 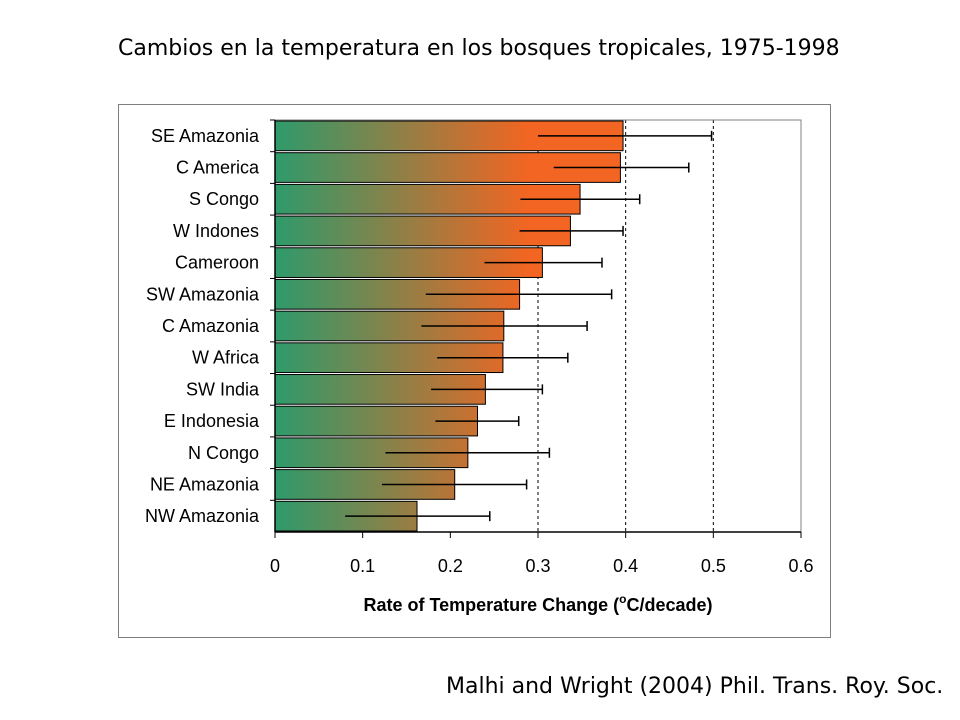 What do you see at coordinates (542, 554) in the screenshot?
I see `x-tick-labels: 0 0.1 0.2 0.3 0.4 0.5 0.6` at bounding box center [542, 554].